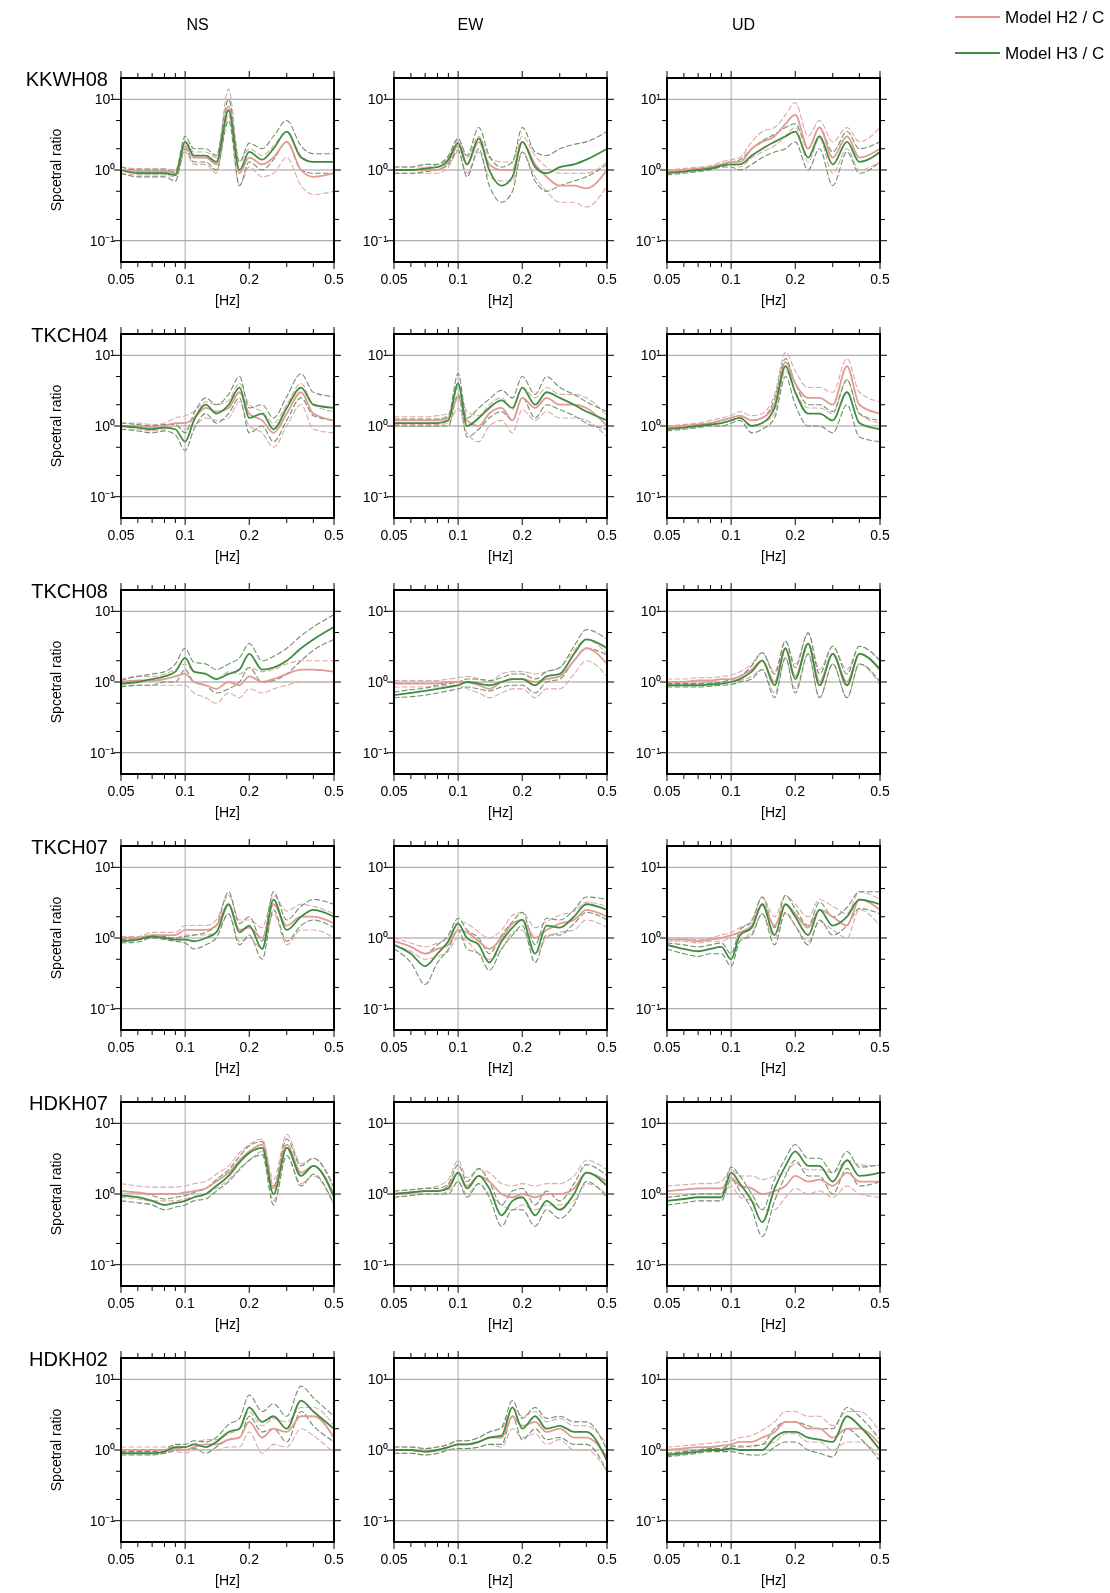 The width and height of the screenshot is (1110, 1593). Describe the element at coordinates (68, 1359) in the screenshot. I see `chart-title: HDKH02` at that location.